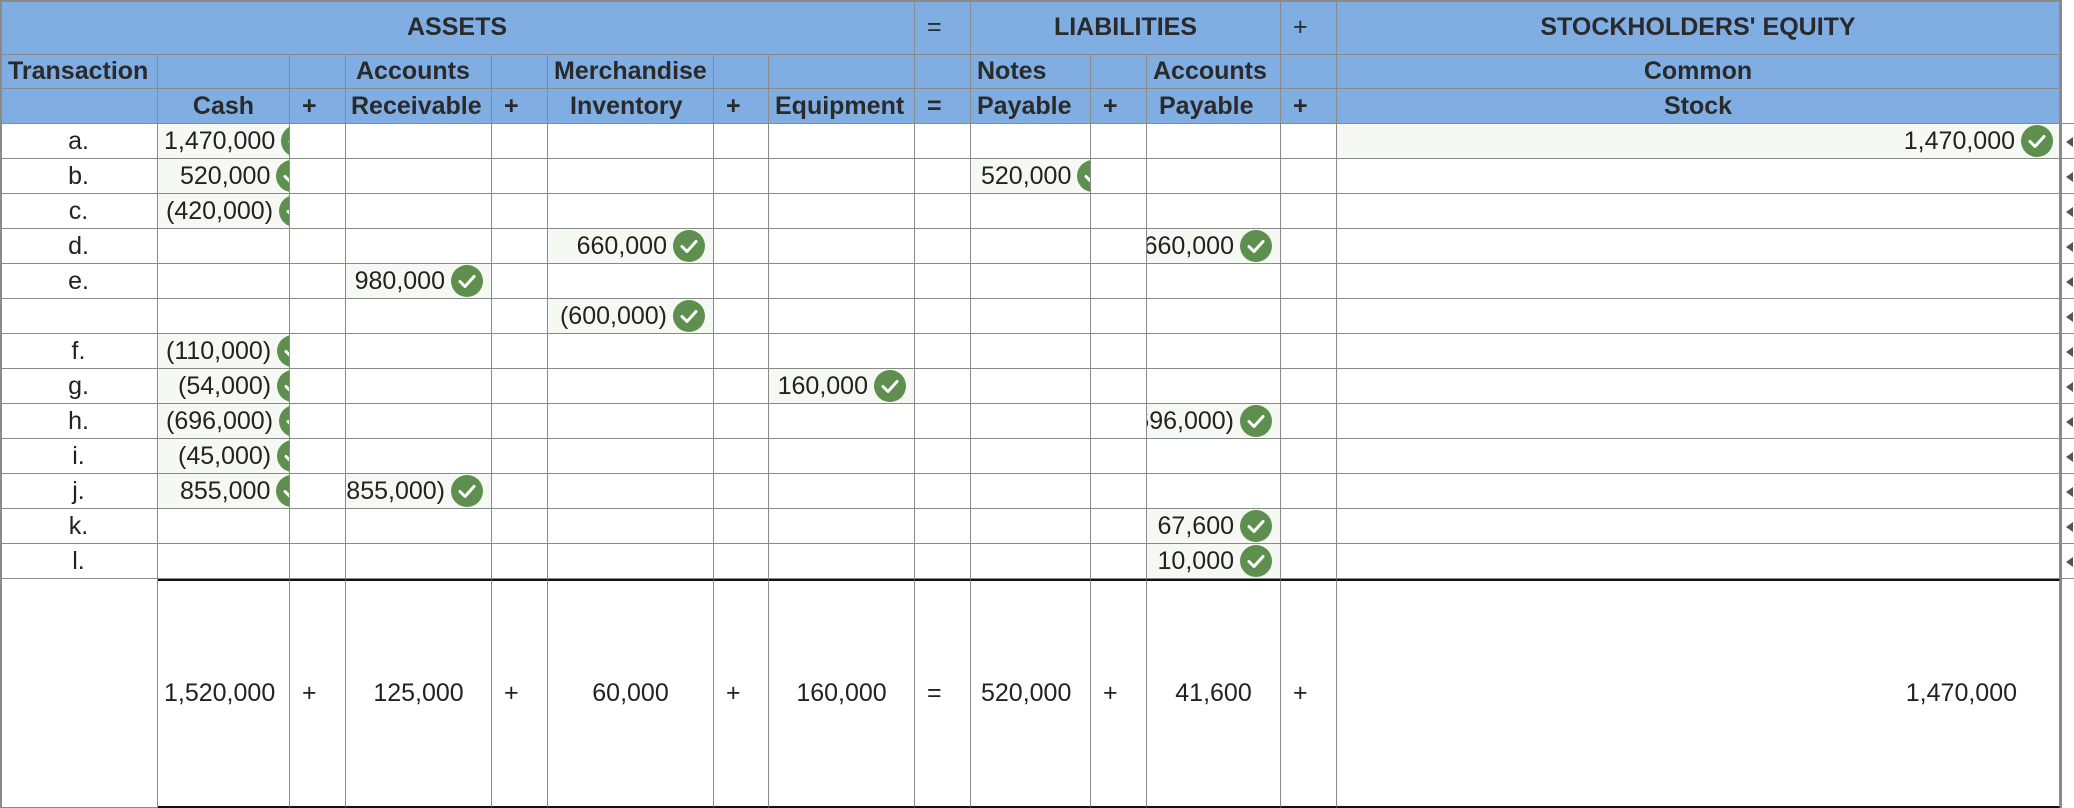 The image size is (2074, 808). Describe the element at coordinates (1698, 141) in the screenshot. I see `amount-input-cs: 1,470,000` at that location.